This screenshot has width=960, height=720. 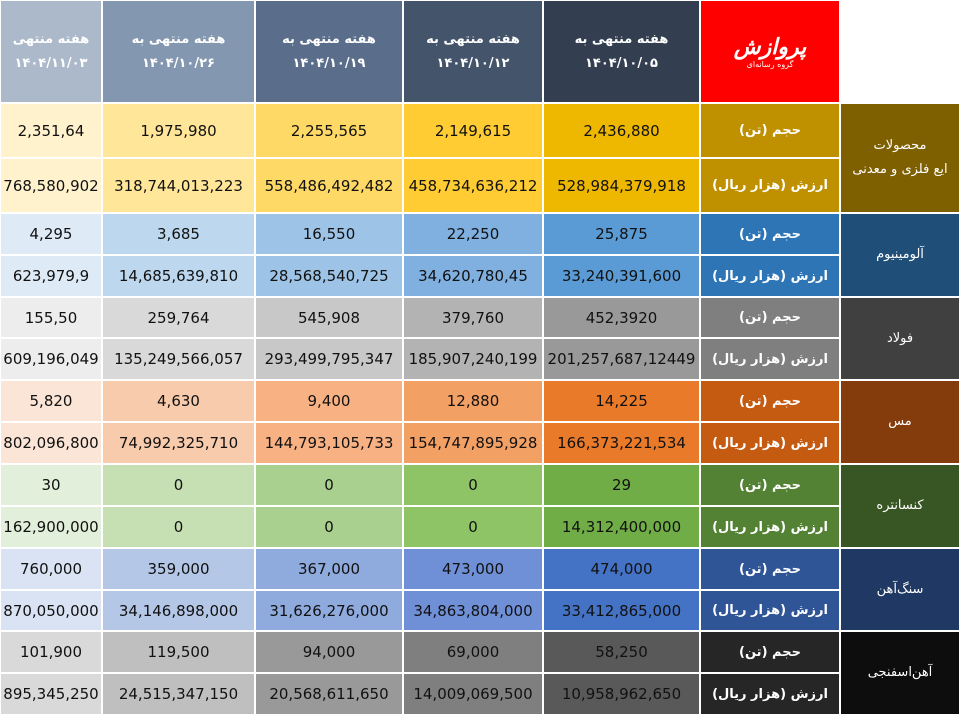 What do you see at coordinates (178, 569) in the screenshot?
I see `value-cell: 359,000` at bounding box center [178, 569].